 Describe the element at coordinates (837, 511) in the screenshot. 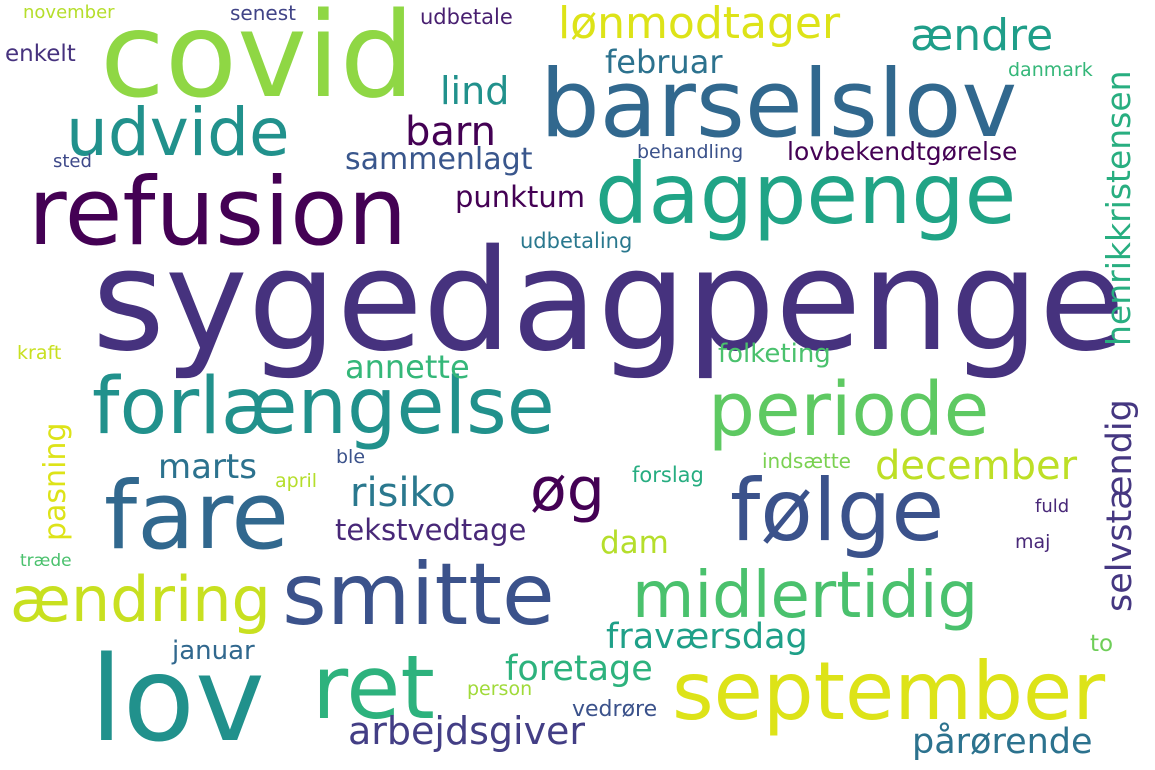

I see `word-folge: følge` at that location.